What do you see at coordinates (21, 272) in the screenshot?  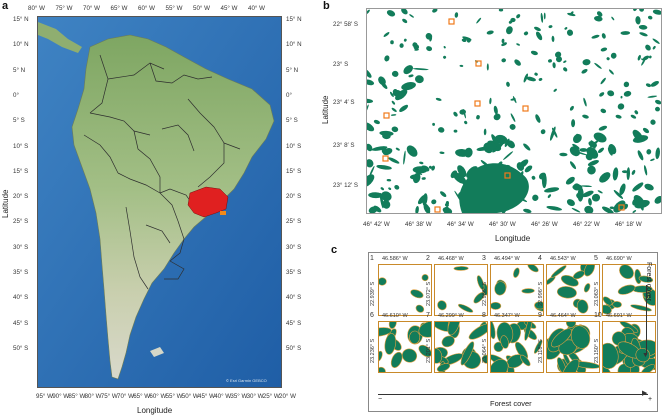 I see `lat-tick-left: 35° S` at bounding box center [21, 272].